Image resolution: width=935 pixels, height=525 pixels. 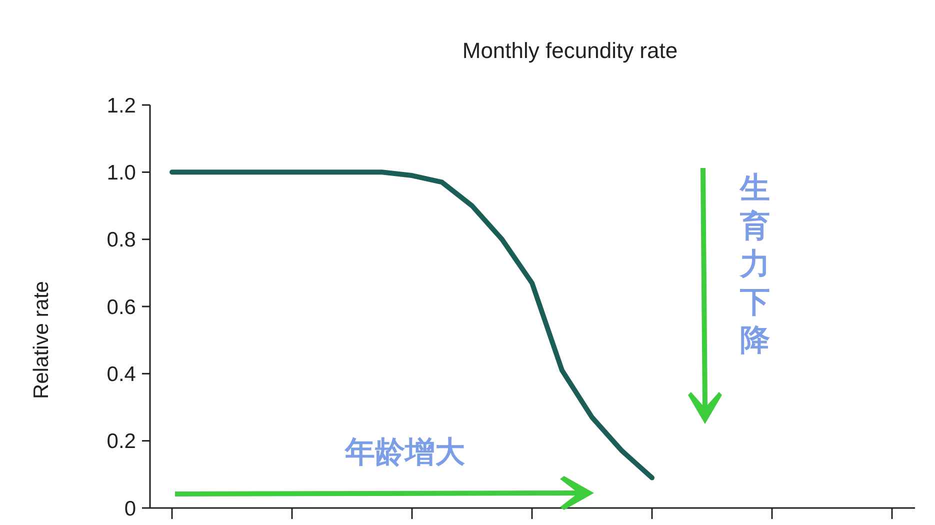 I want to click on y-tick-label: 0.4, so click(x=121, y=374).